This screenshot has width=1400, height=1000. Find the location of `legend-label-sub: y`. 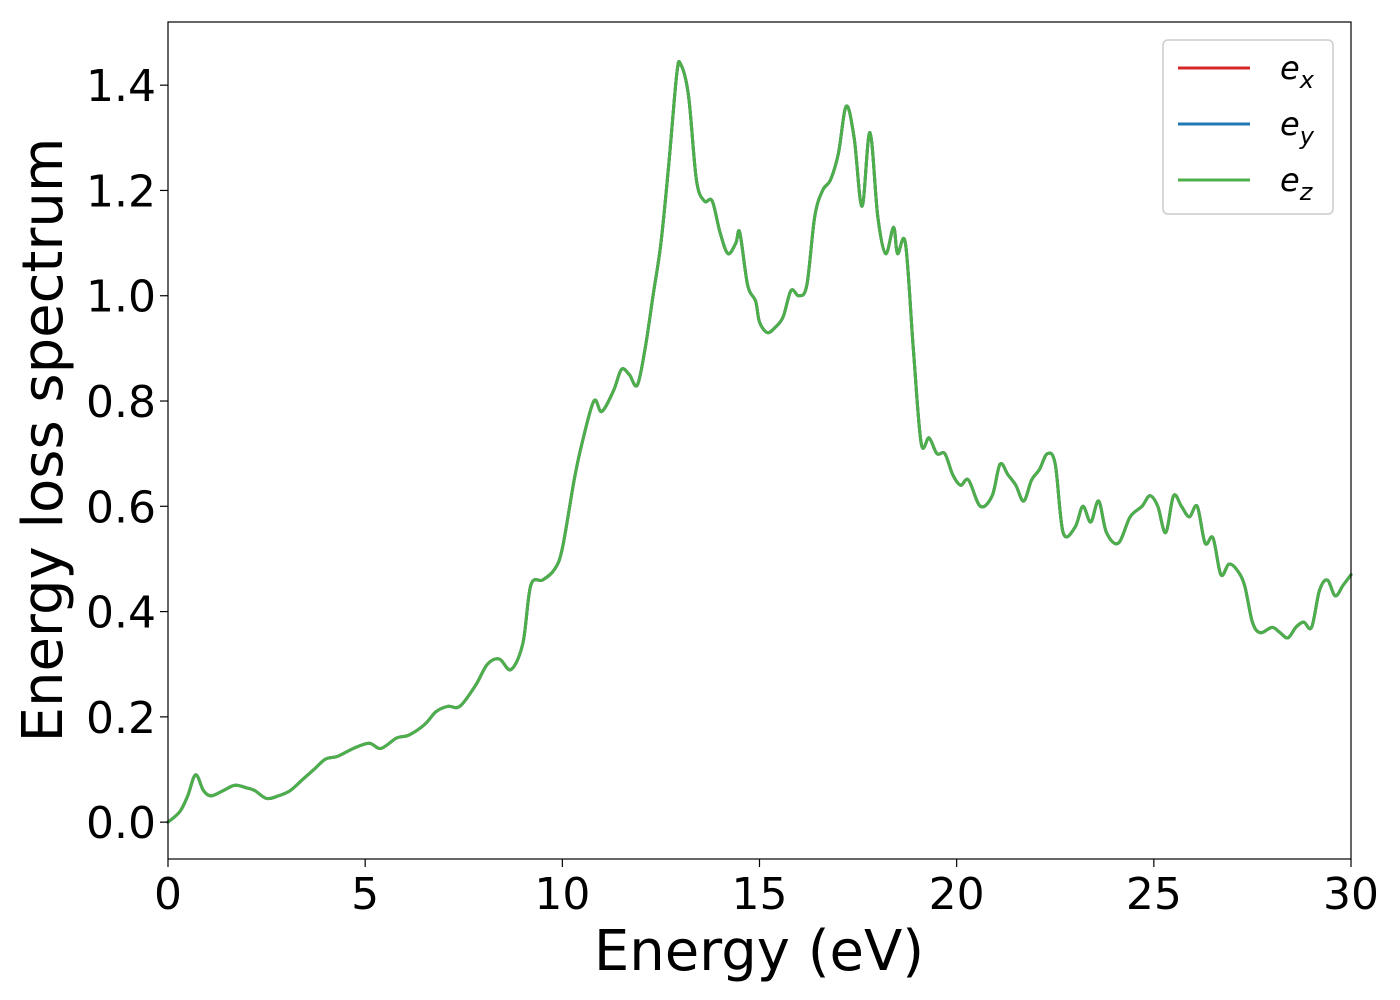

legend-label-sub: y is located at coordinates (1307, 136).